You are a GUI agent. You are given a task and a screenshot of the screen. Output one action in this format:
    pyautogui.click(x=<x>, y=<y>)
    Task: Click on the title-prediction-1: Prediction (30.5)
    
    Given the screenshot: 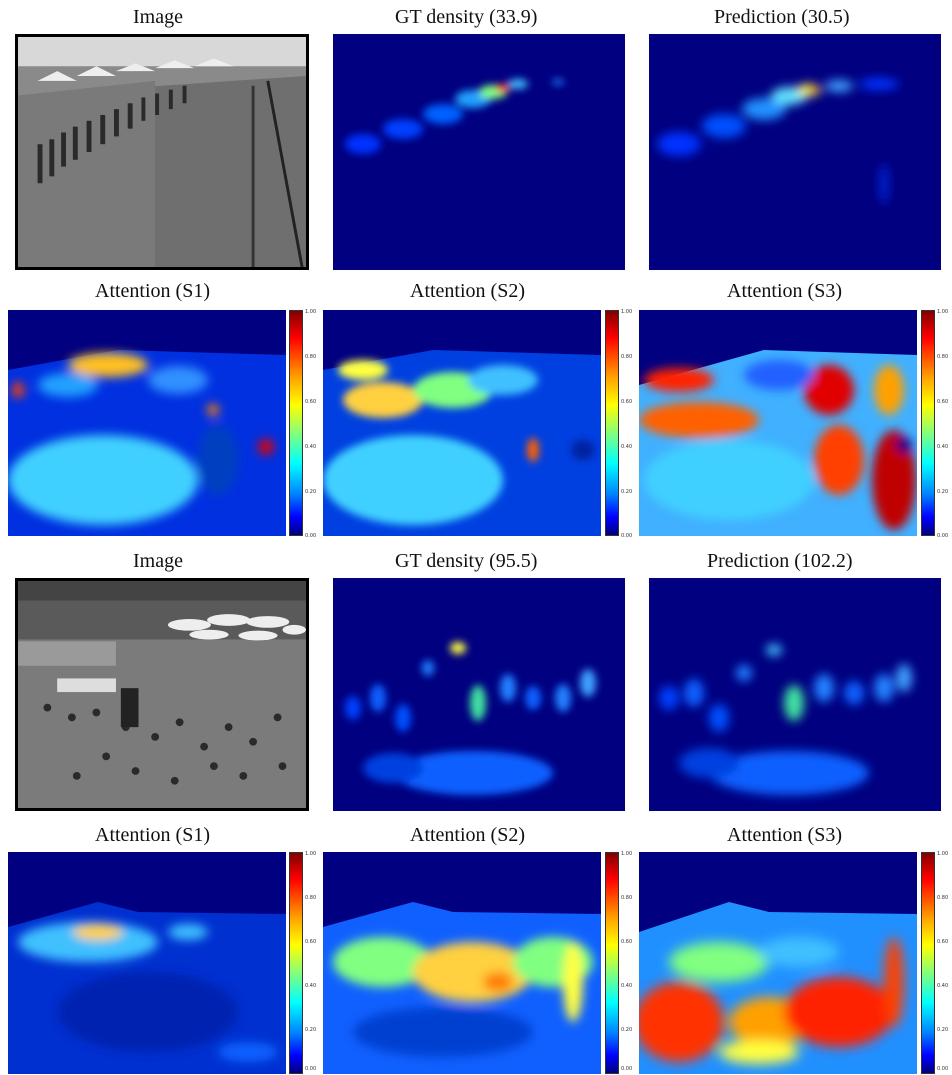 What is the action you would take?
    pyautogui.click(x=782, y=17)
    